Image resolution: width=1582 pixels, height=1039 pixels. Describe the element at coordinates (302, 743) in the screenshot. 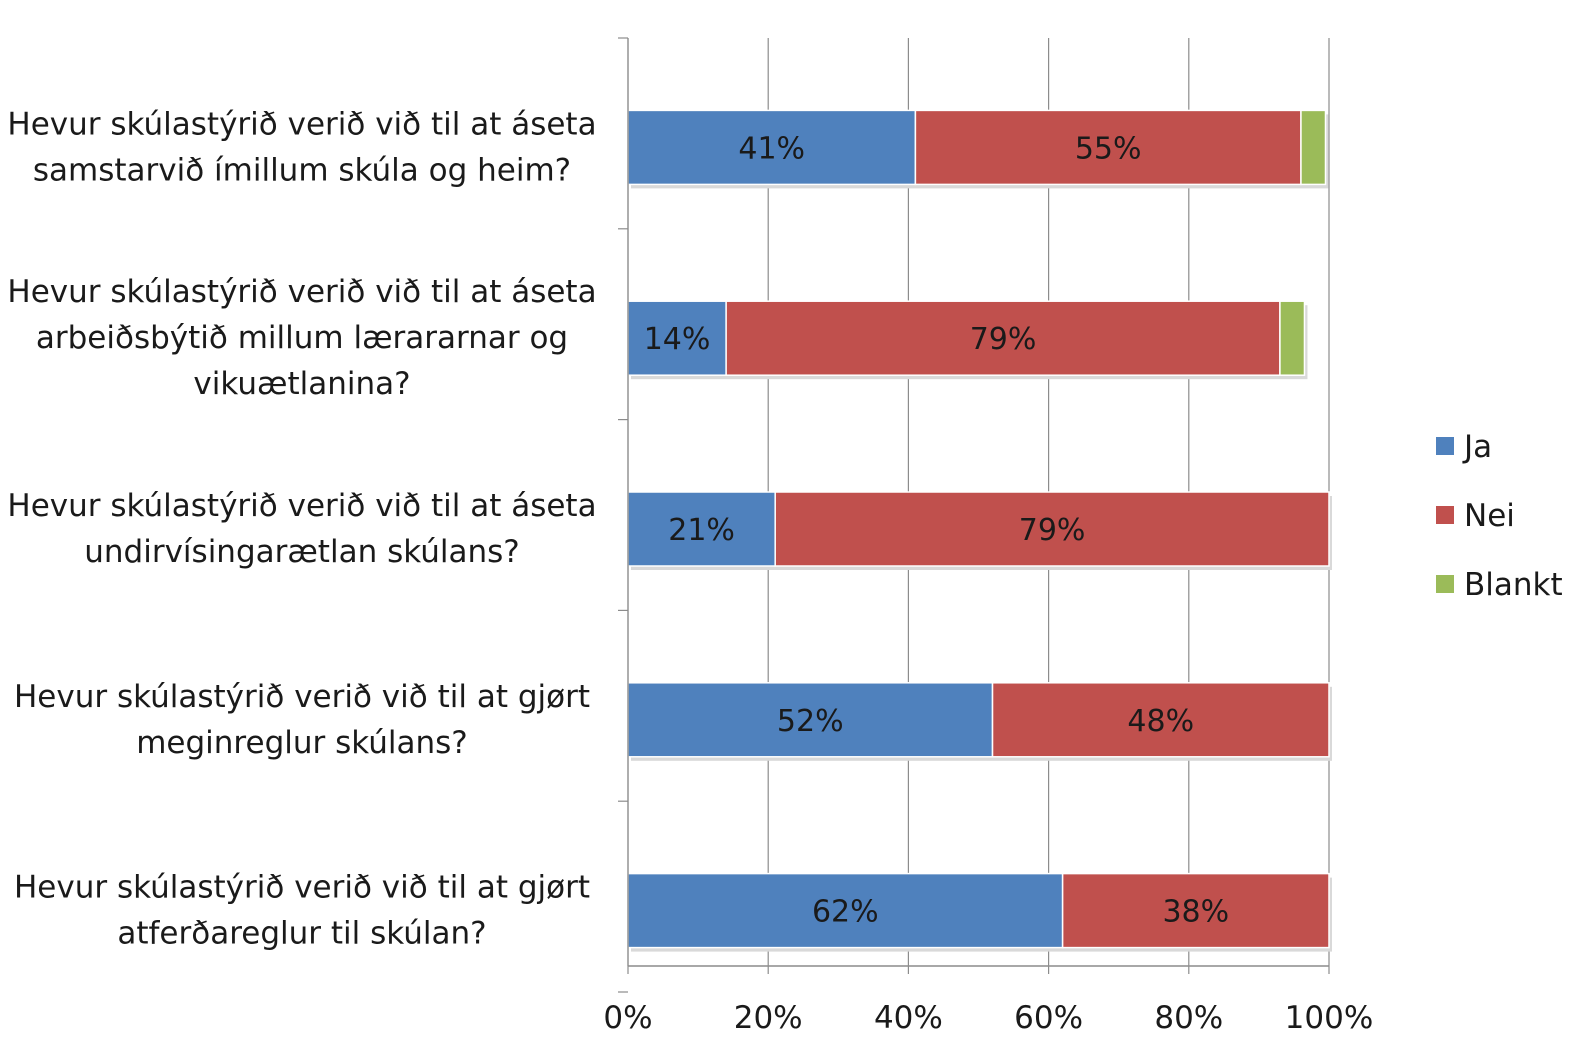

I see `category-label: meginreglur skúlans?` at that location.